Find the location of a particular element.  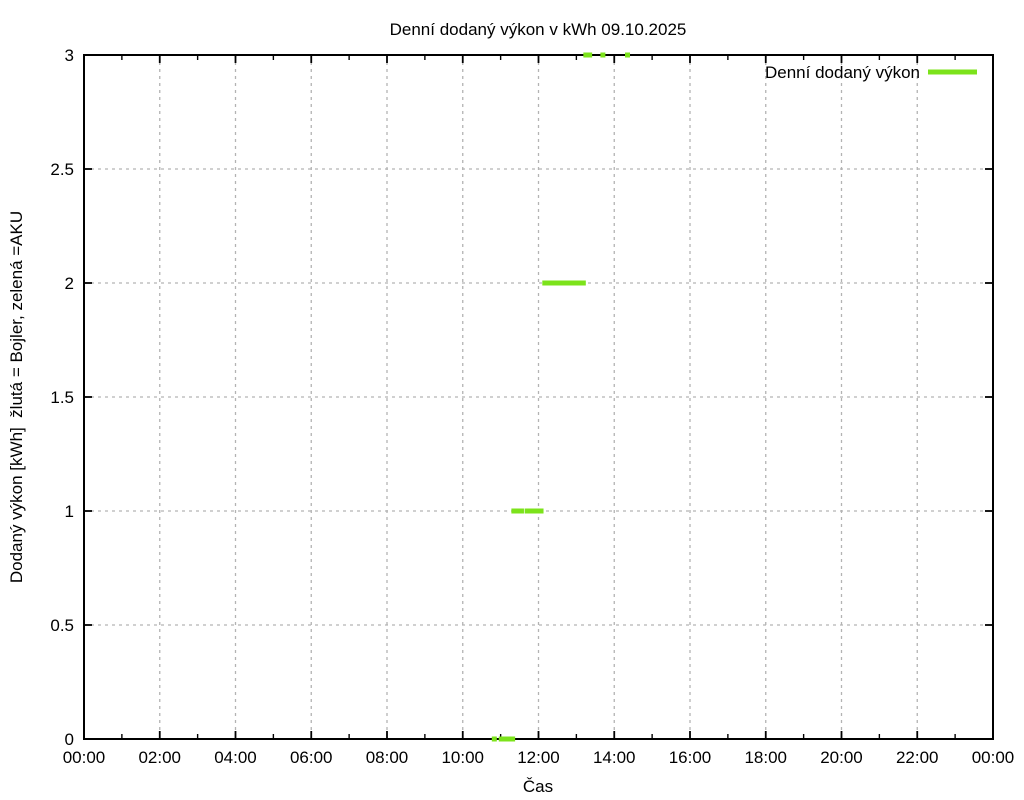

y-tick-labels: 0 0.5 1 1.5 2 2.5 3 is located at coordinates (62, 397).